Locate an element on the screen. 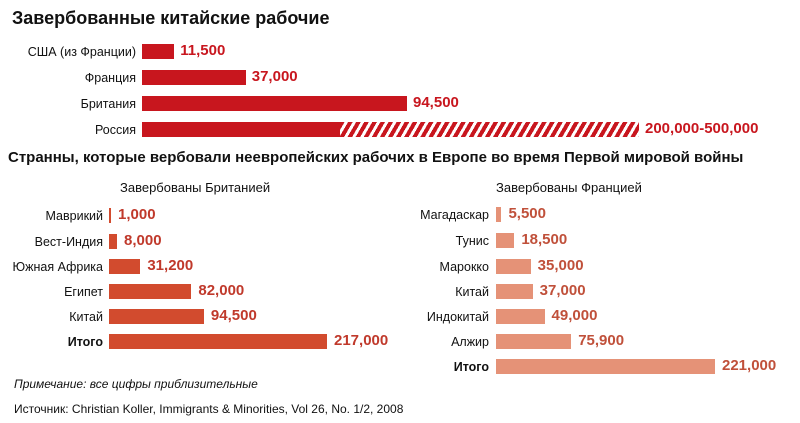 The height and width of the screenshot is (423, 800). bar-label: Вест-Индия is located at coordinates (68, 242).